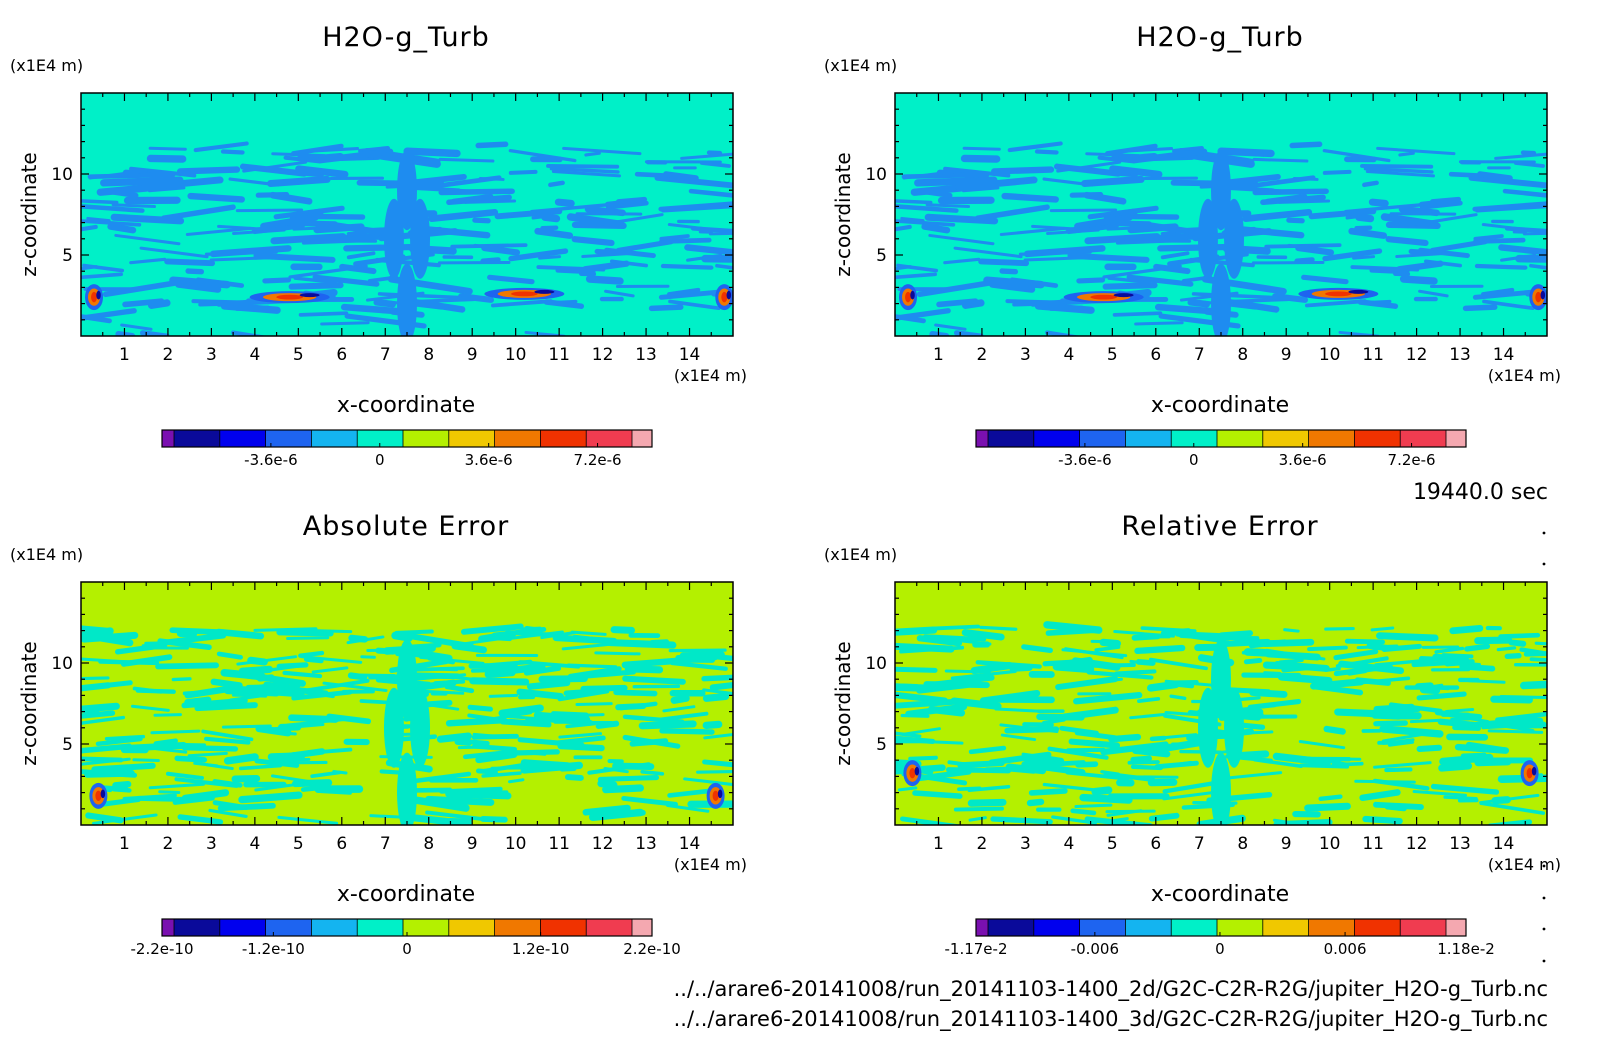 This screenshot has height=1054, width=1604. Describe the element at coordinates (541, 949) in the screenshot. I see `colorbar-tick-label: 1.2e-10` at that location.